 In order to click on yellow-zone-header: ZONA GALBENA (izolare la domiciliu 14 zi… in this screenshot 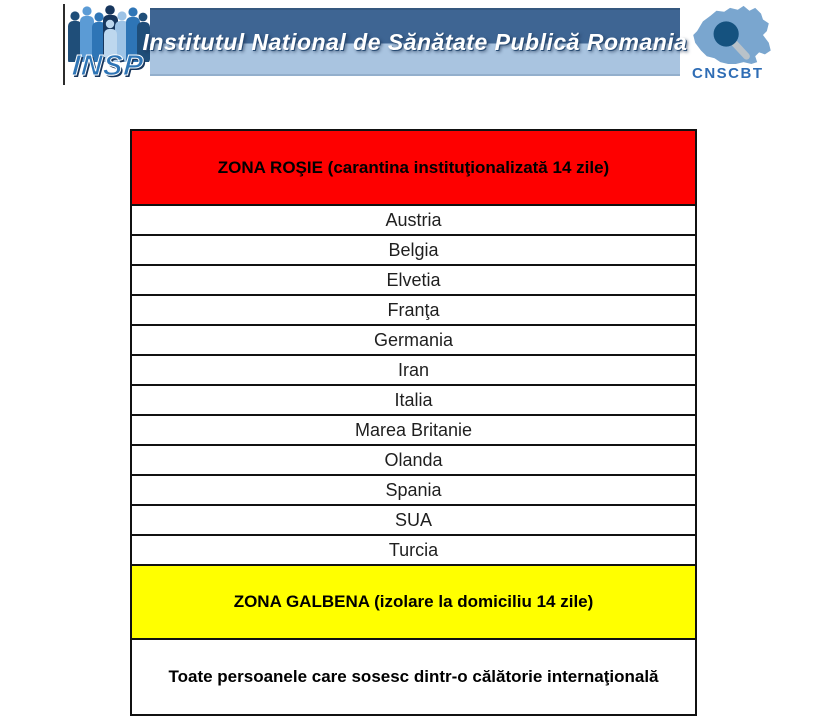, I will do `click(413, 603)`.